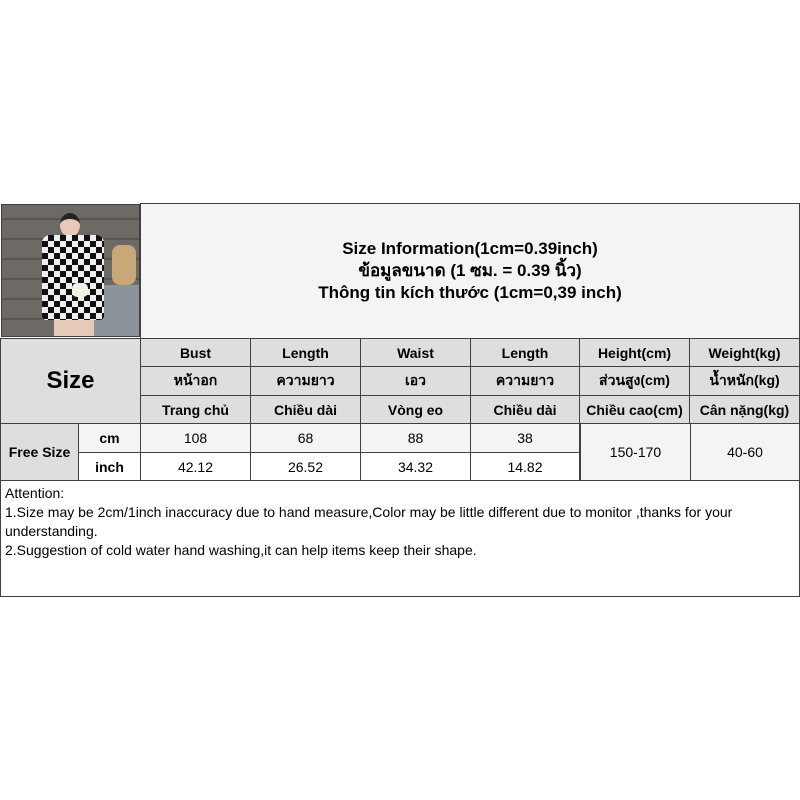  Describe the element at coordinates (470, 292) in the screenshot. I see `title-vietnamese: Thông tin kích thước (1cm=0,39 inch)` at that location.